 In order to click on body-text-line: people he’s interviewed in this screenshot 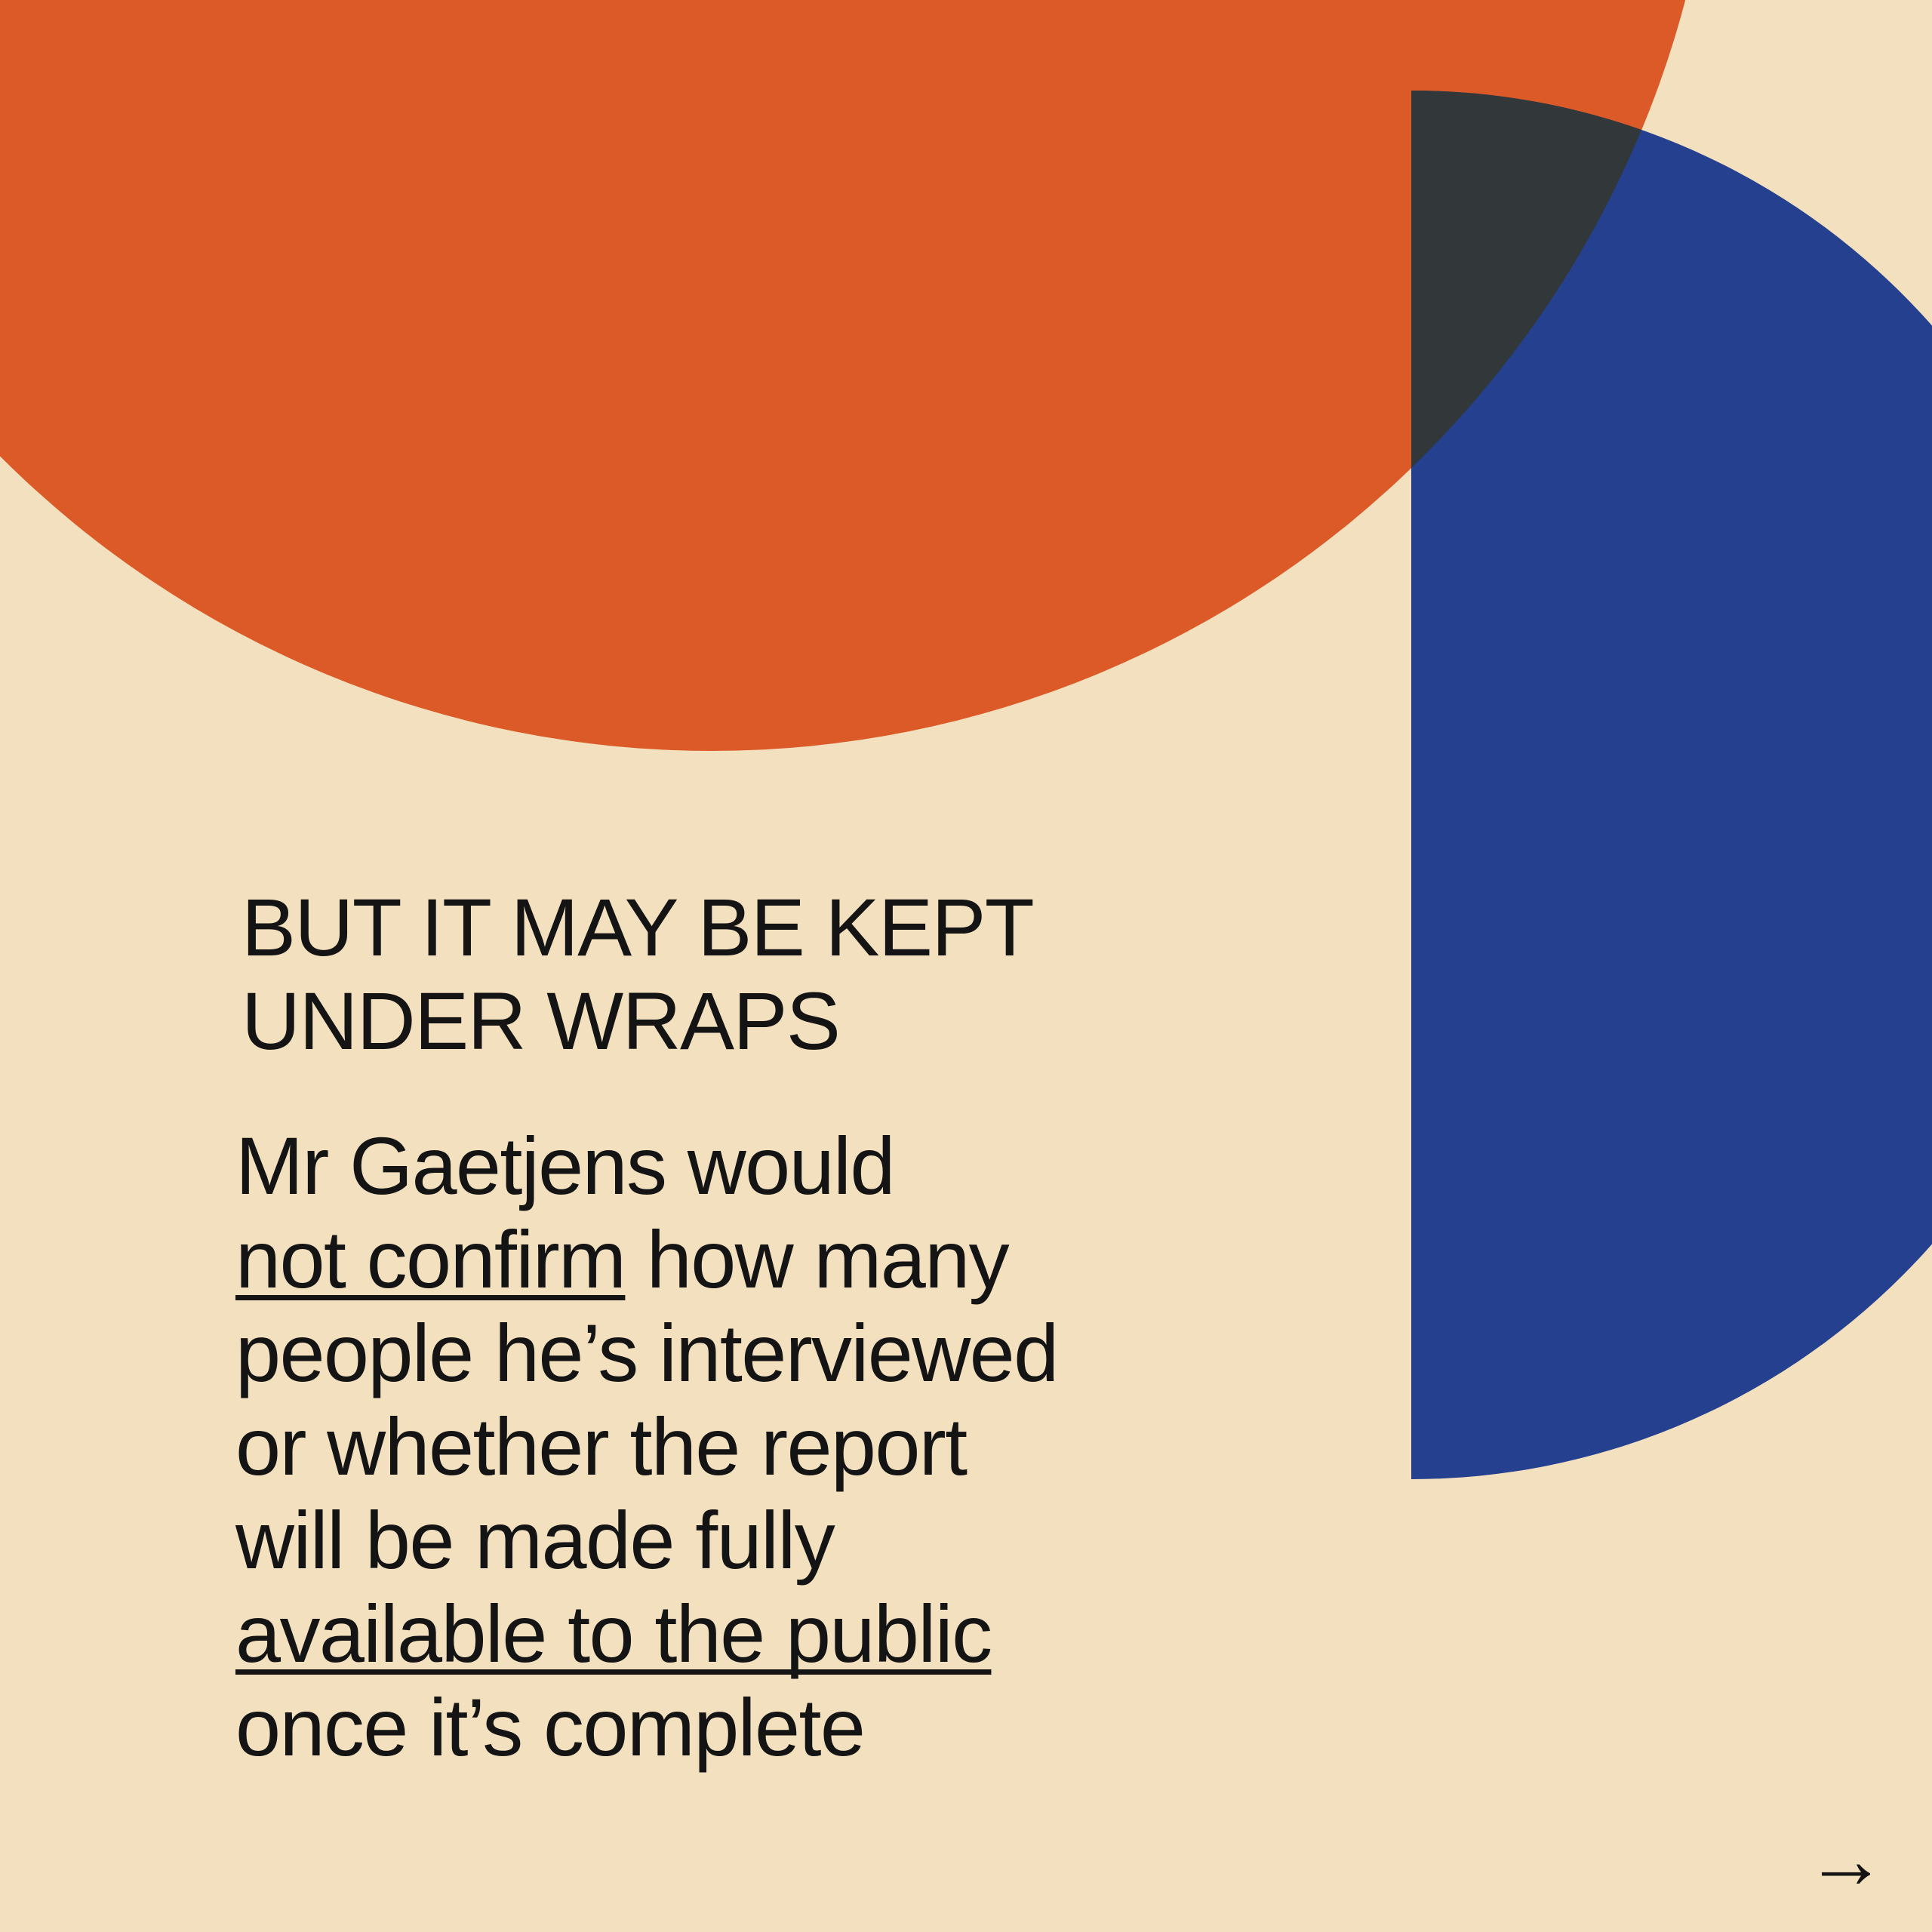, I will do `click(647, 1353)`.